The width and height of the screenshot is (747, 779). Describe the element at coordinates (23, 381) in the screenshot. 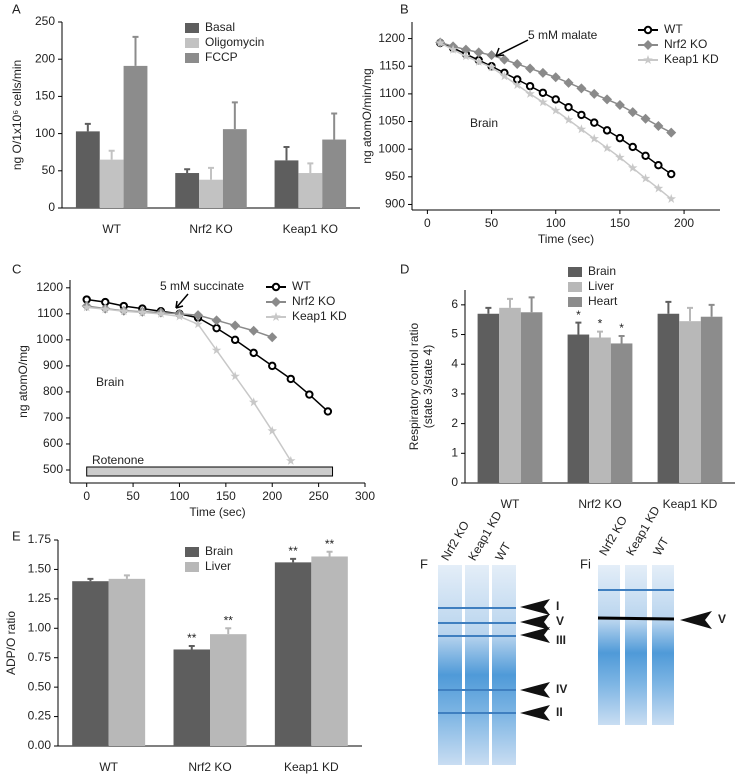

I see `y-axis-label: ng atomO/mg` at that location.